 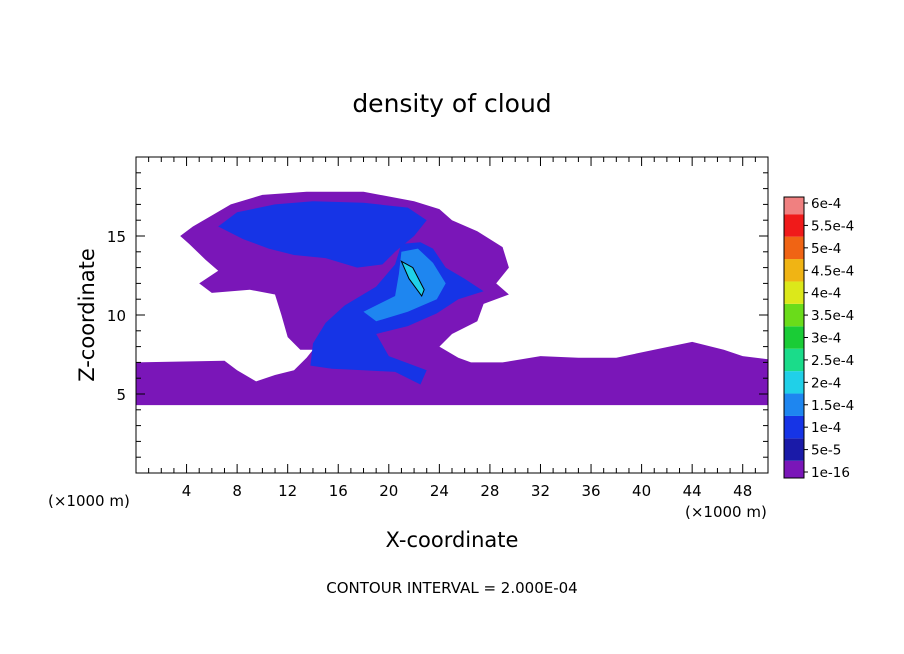 I want to click on colorbar-label: 1.5e-4, so click(x=832, y=406).